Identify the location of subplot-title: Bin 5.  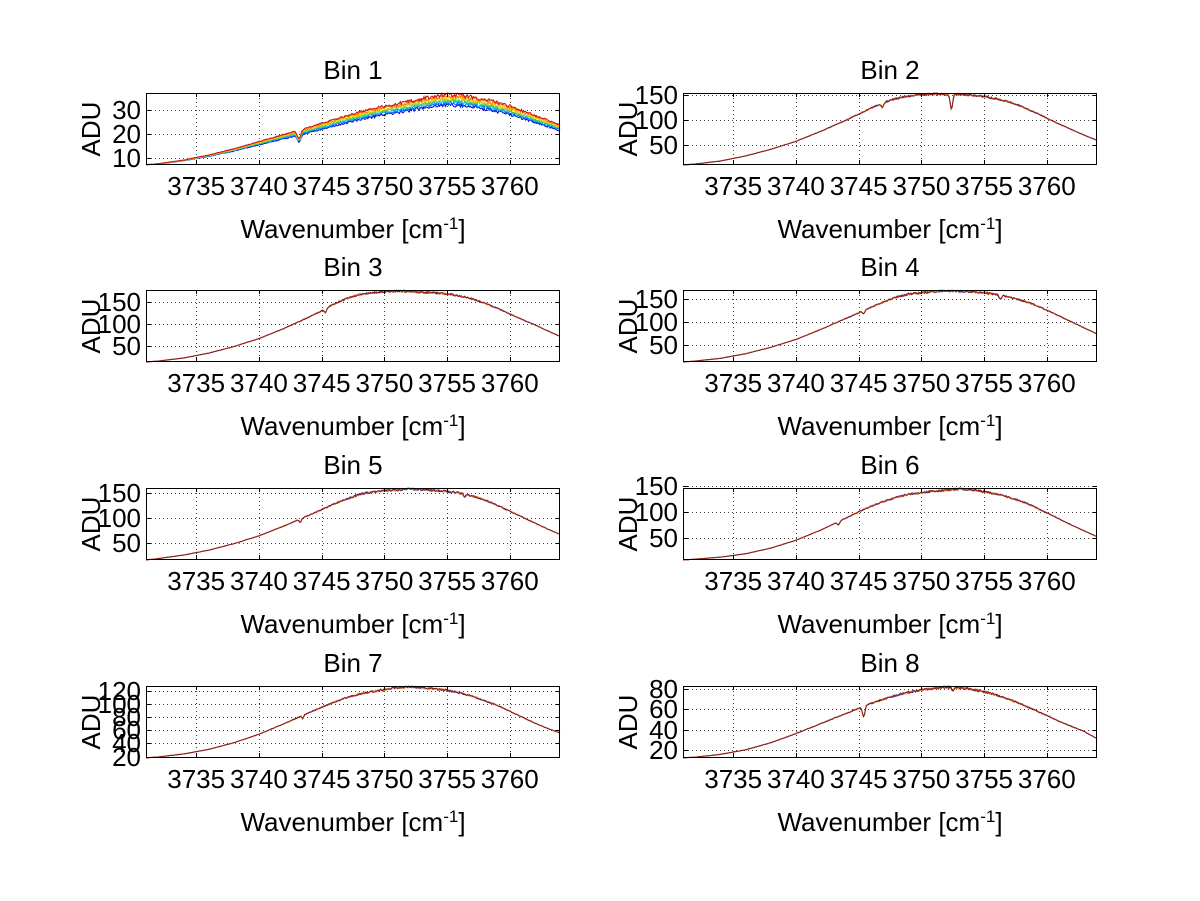
(353, 465).